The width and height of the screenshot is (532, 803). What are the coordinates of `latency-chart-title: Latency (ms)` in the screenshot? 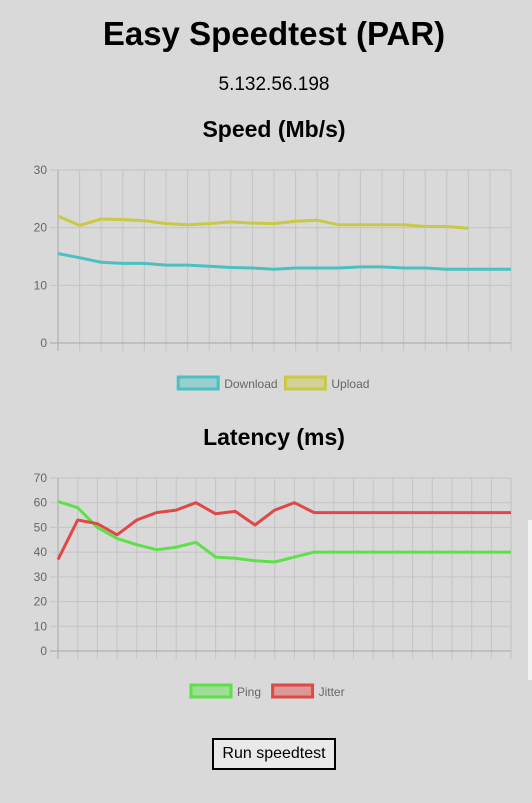 It's located at (274, 437).